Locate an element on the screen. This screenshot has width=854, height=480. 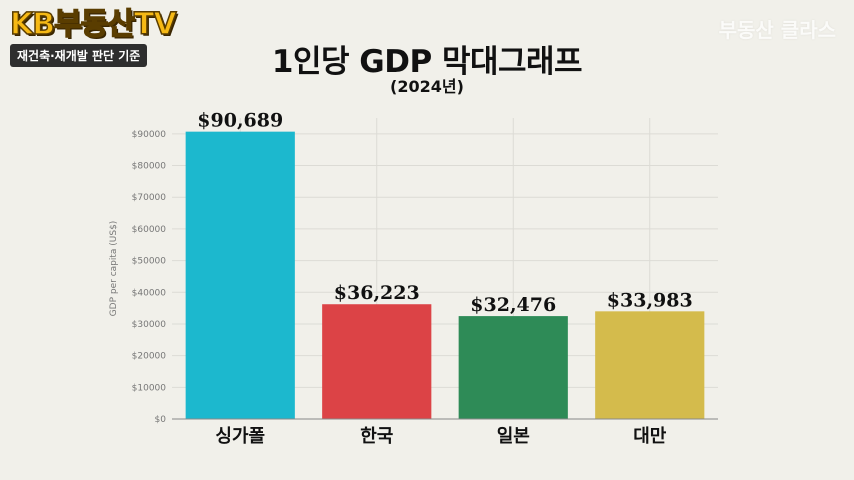
y-tick-label: $10000 is located at coordinates (149, 388).